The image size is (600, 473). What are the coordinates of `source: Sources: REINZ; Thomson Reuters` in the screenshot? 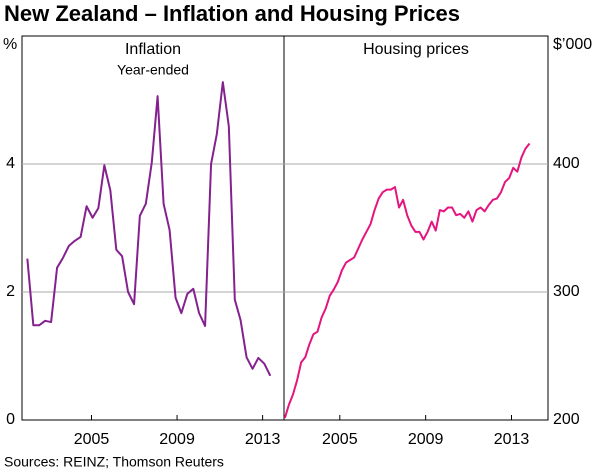 It's located at (114, 462).